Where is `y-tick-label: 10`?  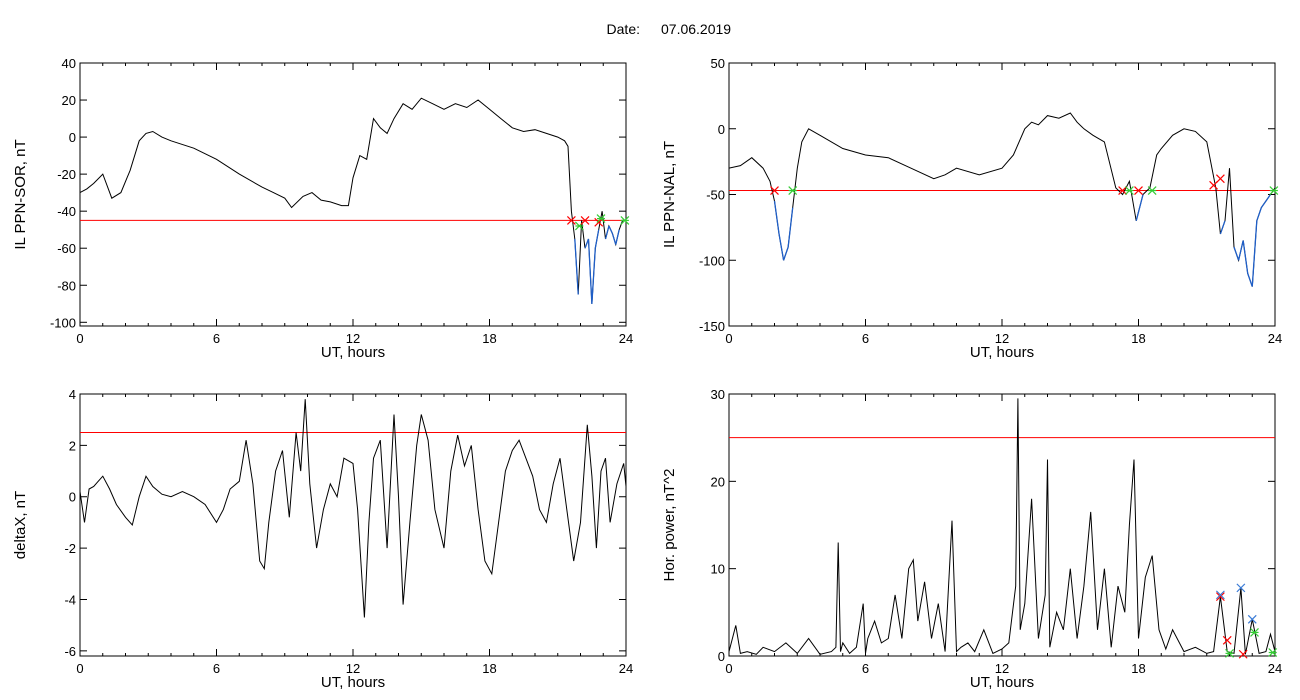 y-tick-label: 10 is located at coordinates (718, 569).